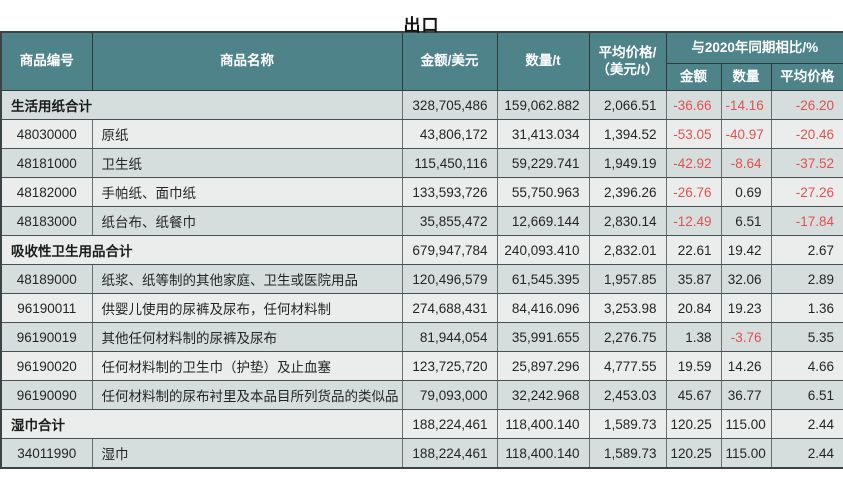 Image resolution: width=843 pixels, height=489 pixels. What do you see at coordinates (543, 395) in the screenshot?
I see `quantity-t: 32,242.968` at bounding box center [543, 395].